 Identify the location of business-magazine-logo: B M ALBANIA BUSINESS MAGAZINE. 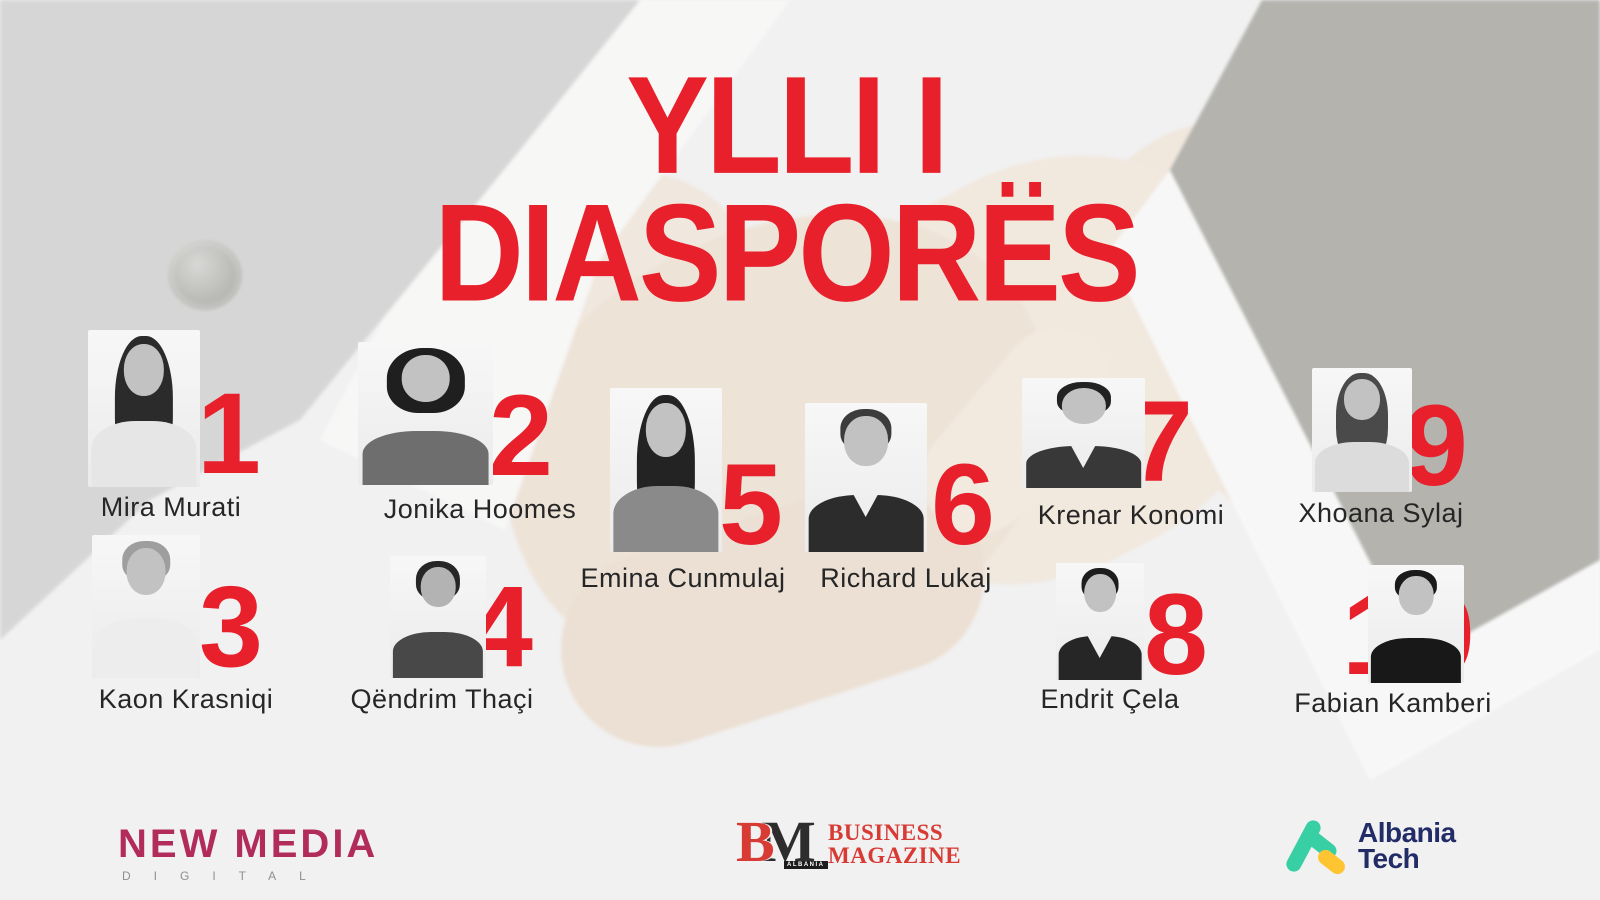
(849, 842).